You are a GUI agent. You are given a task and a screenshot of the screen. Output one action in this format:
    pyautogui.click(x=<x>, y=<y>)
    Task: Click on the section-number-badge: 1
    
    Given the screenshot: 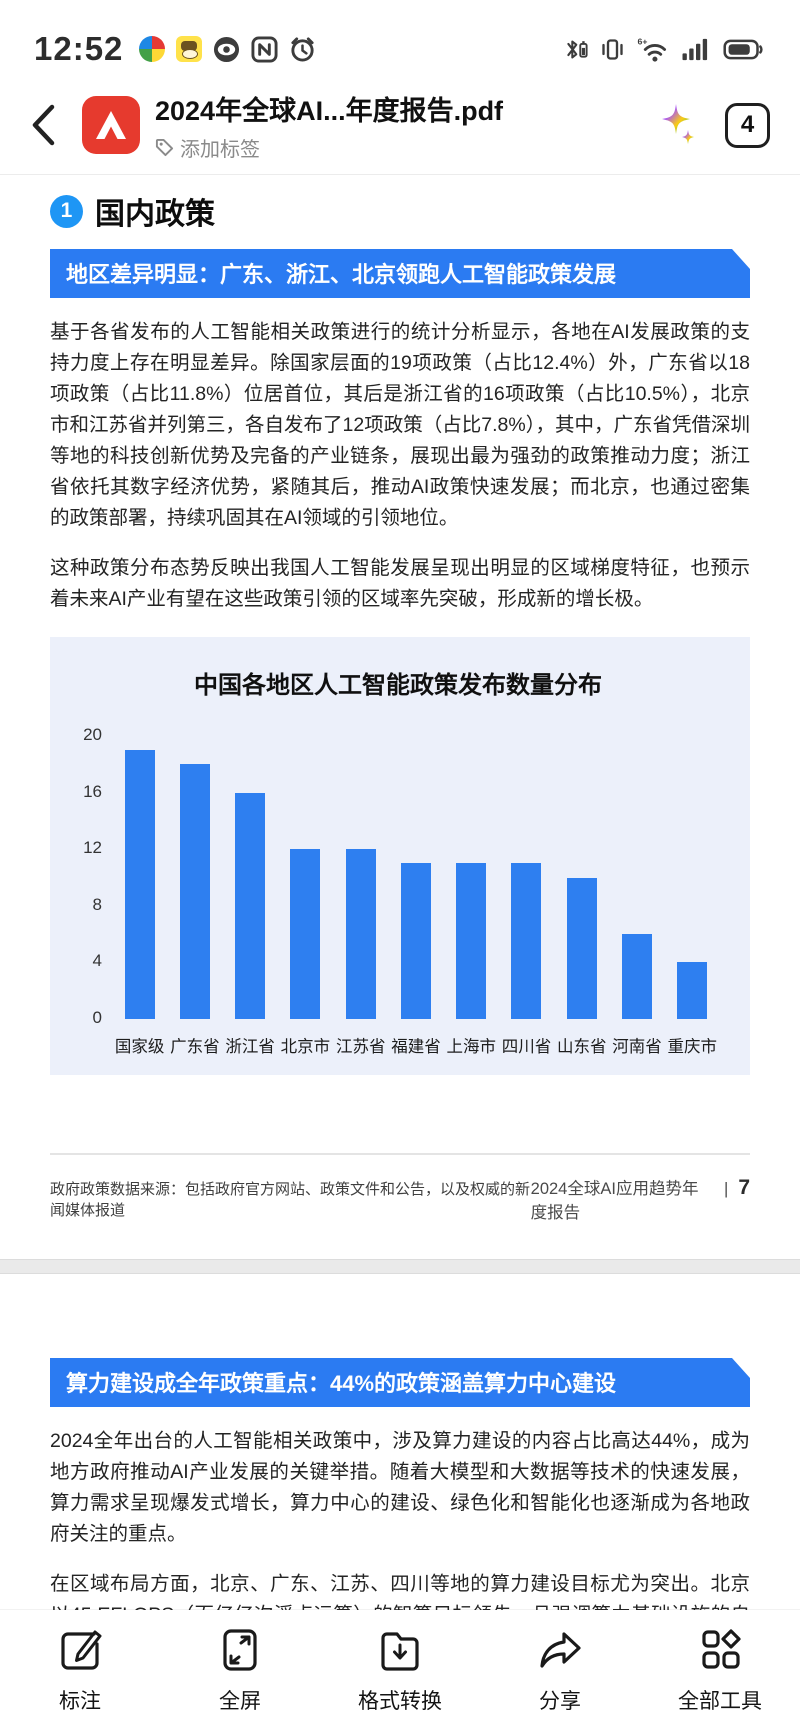 What is the action you would take?
    pyautogui.click(x=66, y=211)
    